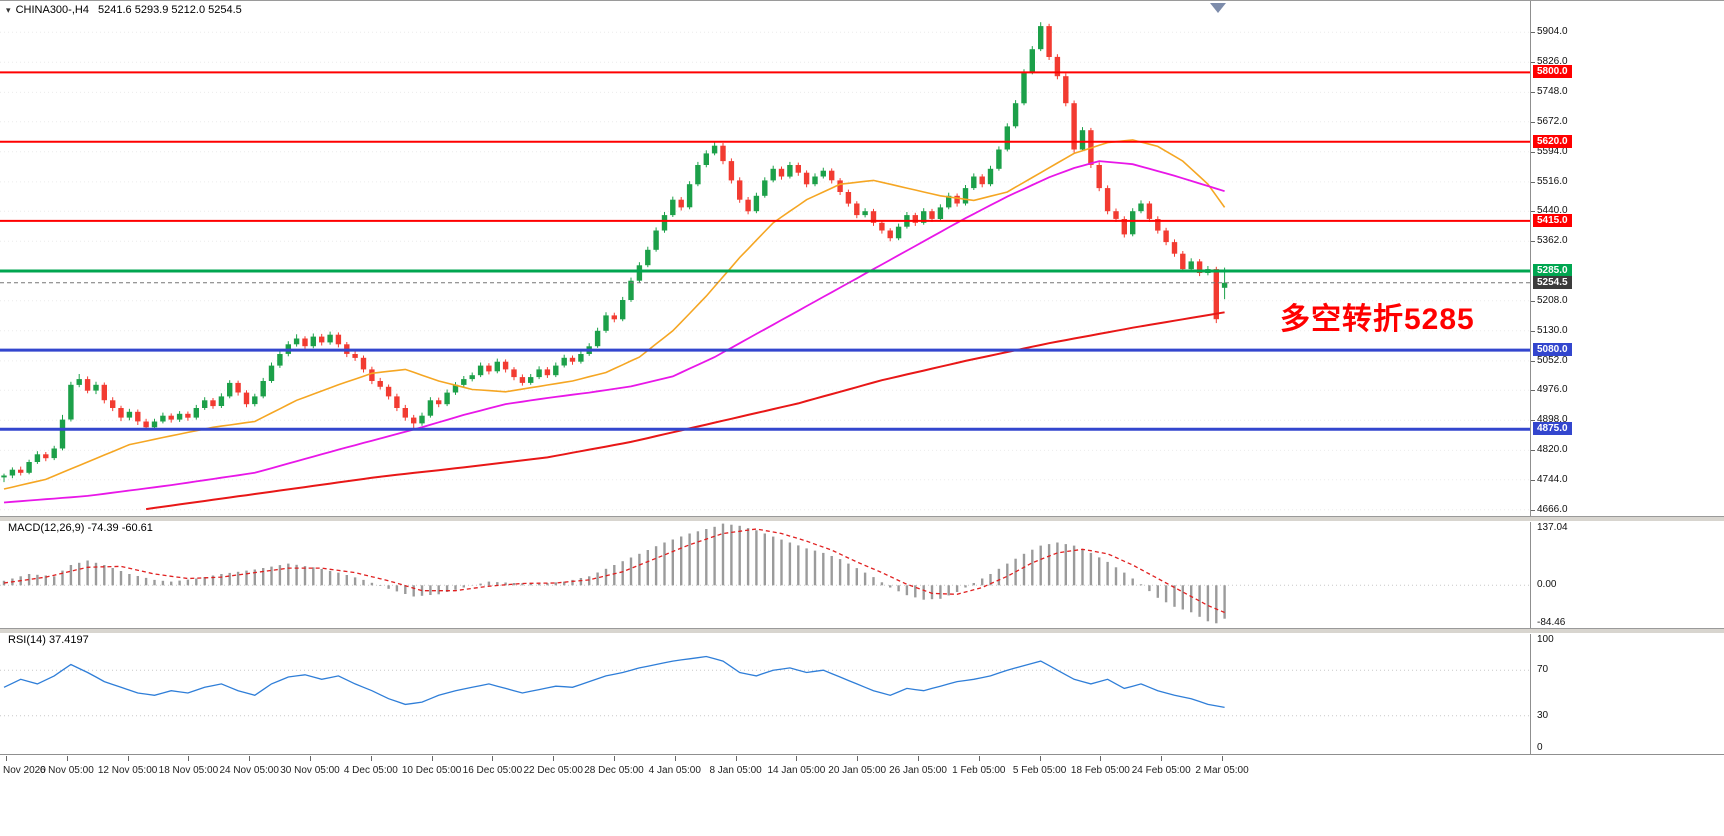  Describe the element at coordinates (1547, 584) in the screenshot. I see `macd-axis-label: 0.00` at that location.